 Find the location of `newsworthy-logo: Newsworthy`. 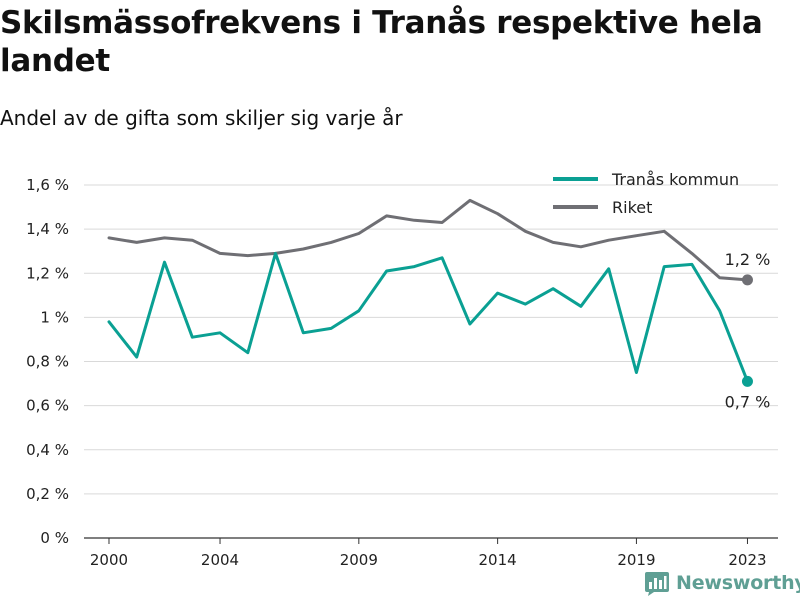

newsworthy-logo: Newsworthy is located at coordinates (722, 583).